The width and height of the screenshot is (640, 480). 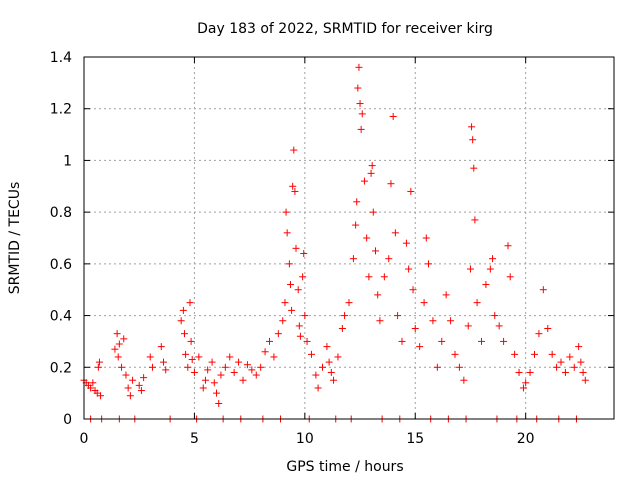 I want to click on y-tick-label: 1, so click(x=67, y=161).